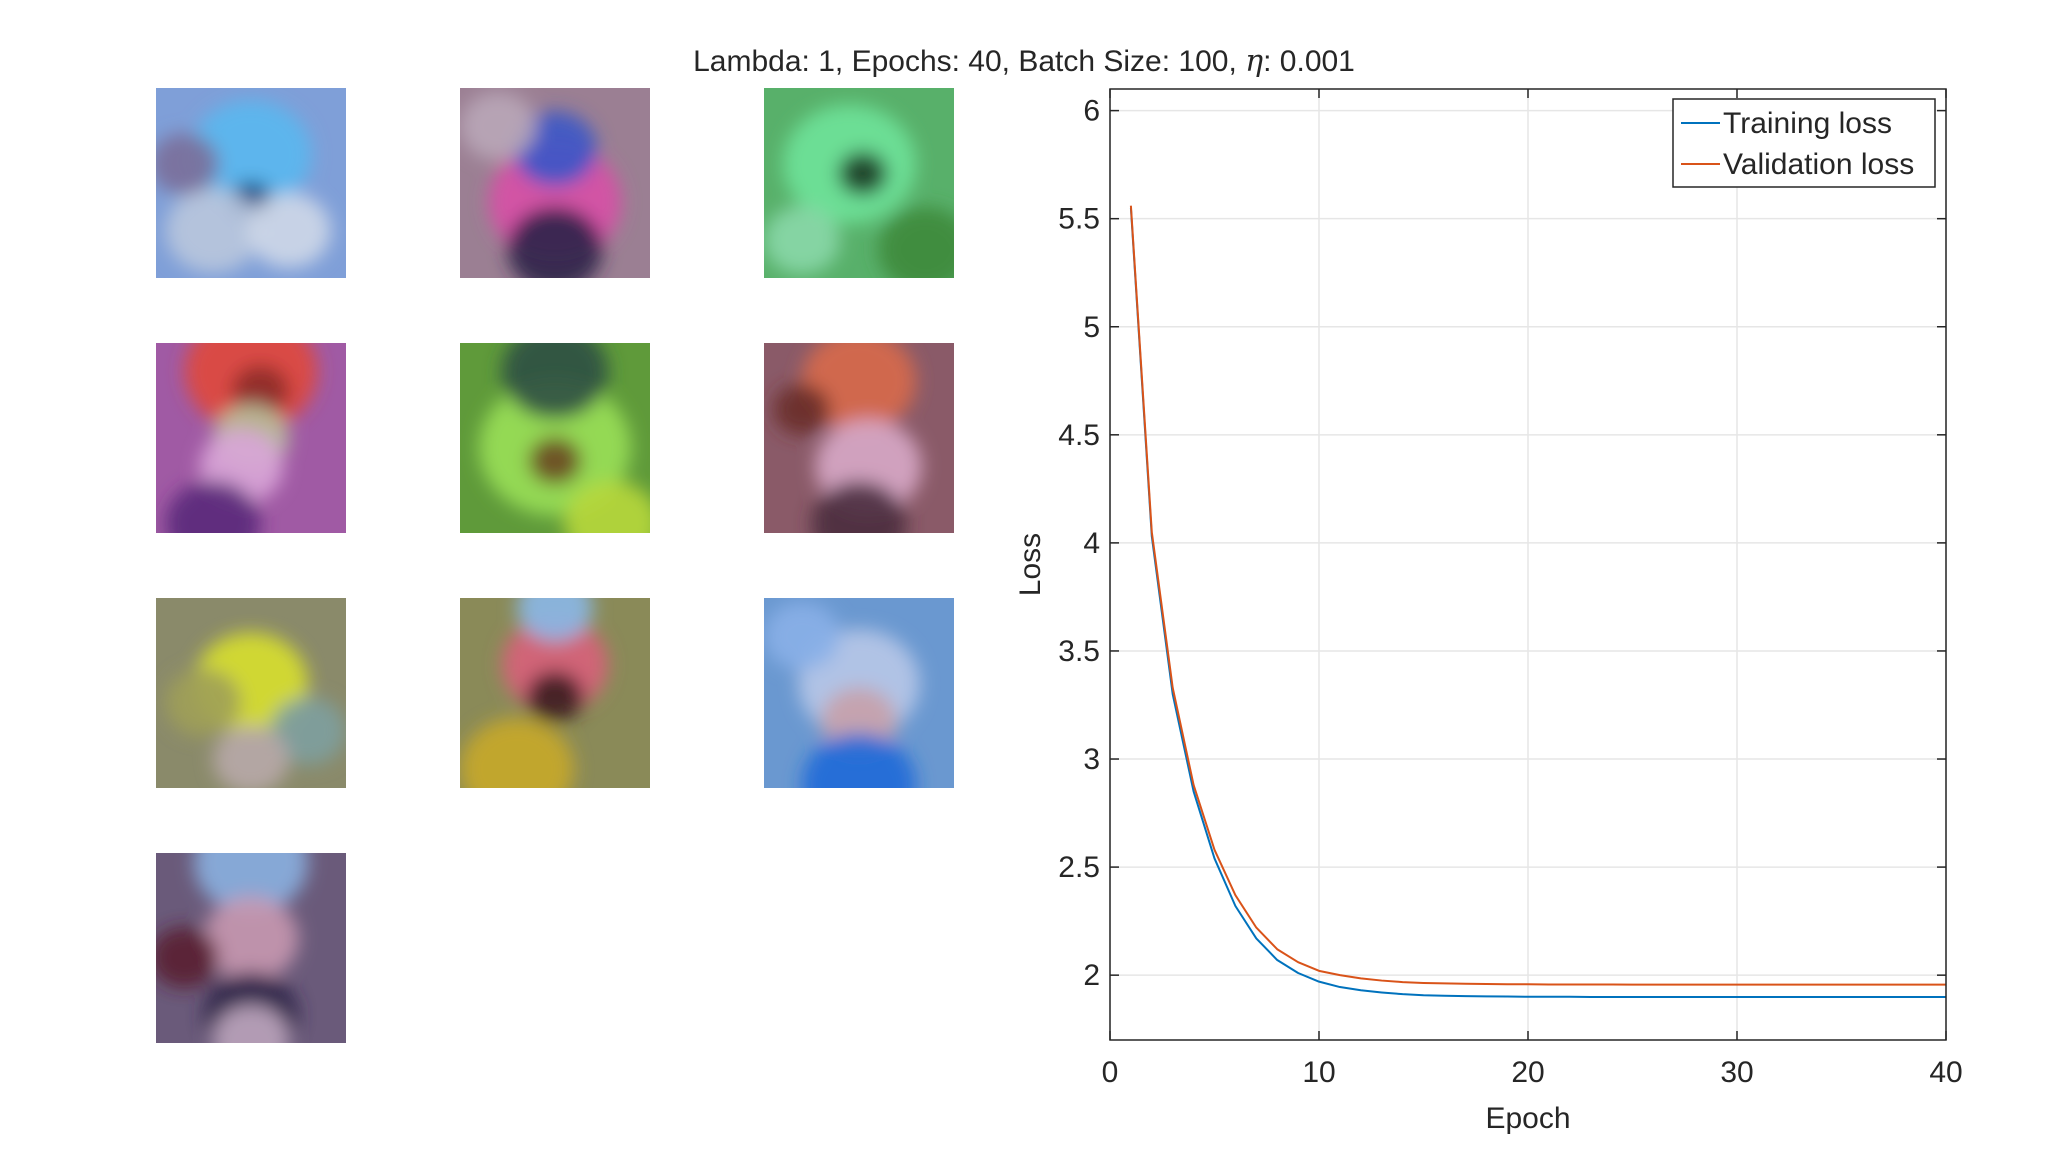 This screenshot has width=2048, height=1152. What do you see at coordinates (1309, 61) in the screenshot?
I see `figure-title-suffix: : 0.001` at bounding box center [1309, 61].